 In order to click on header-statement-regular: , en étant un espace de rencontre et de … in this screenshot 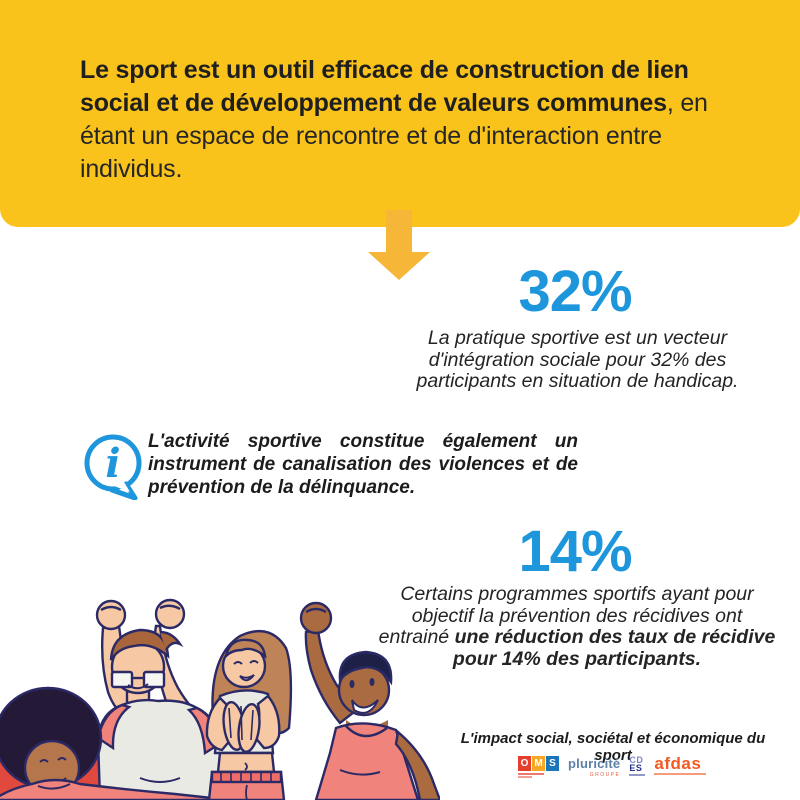, I will do `click(394, 136)`.